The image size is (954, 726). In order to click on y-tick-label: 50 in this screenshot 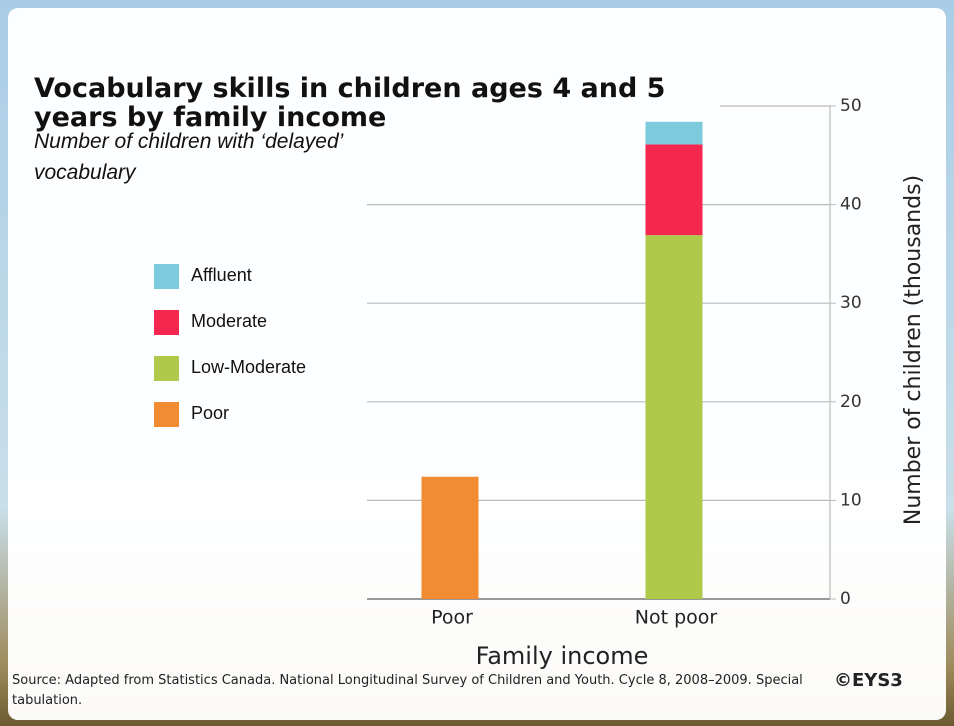, I will do `click(851, 106)`.